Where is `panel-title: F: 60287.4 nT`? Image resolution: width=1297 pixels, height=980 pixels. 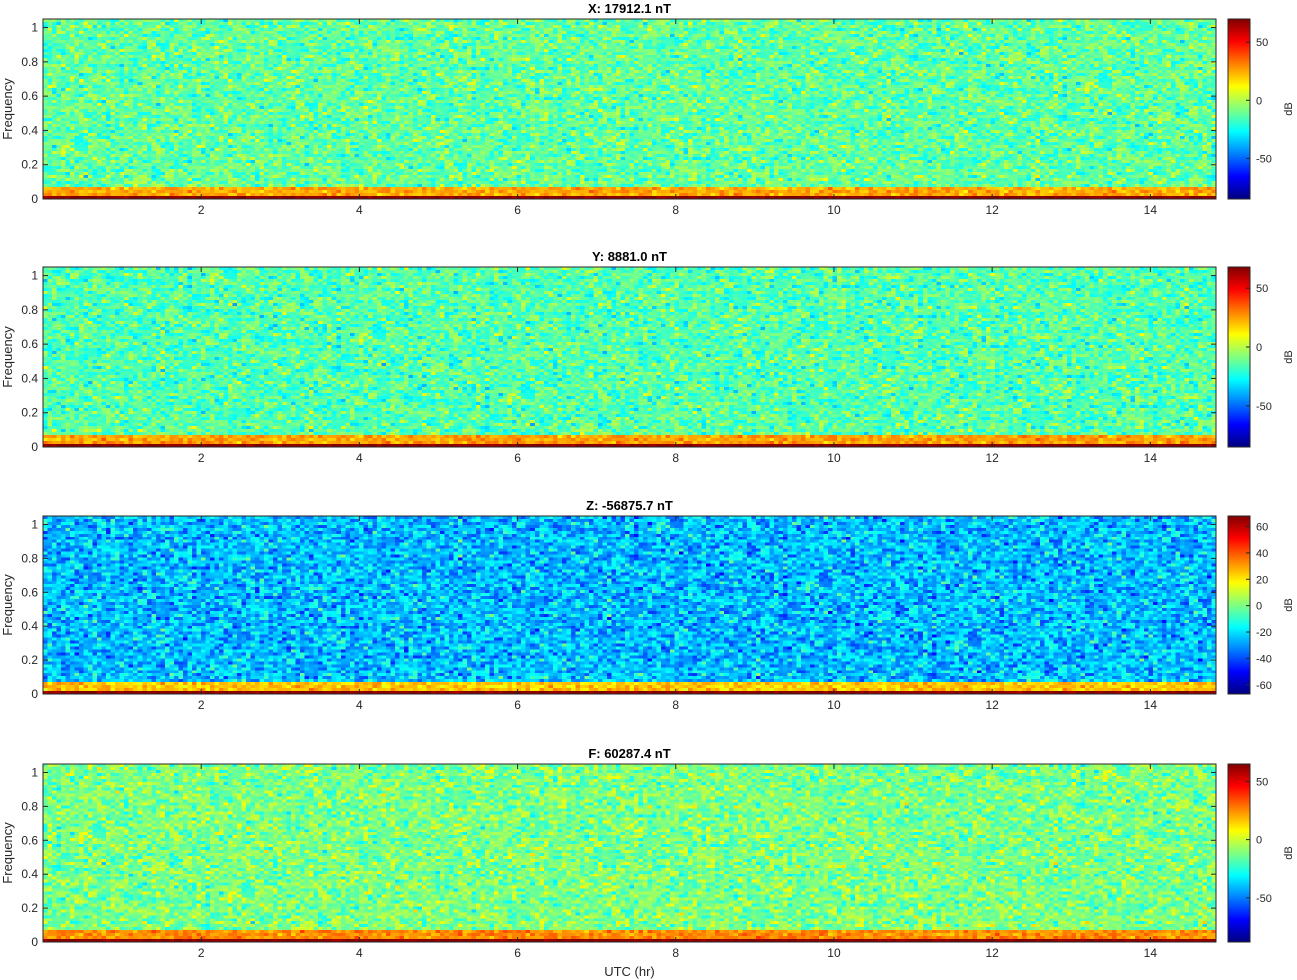 panel-title: F: 60287.4 nT is located at coordinates (629, 753).